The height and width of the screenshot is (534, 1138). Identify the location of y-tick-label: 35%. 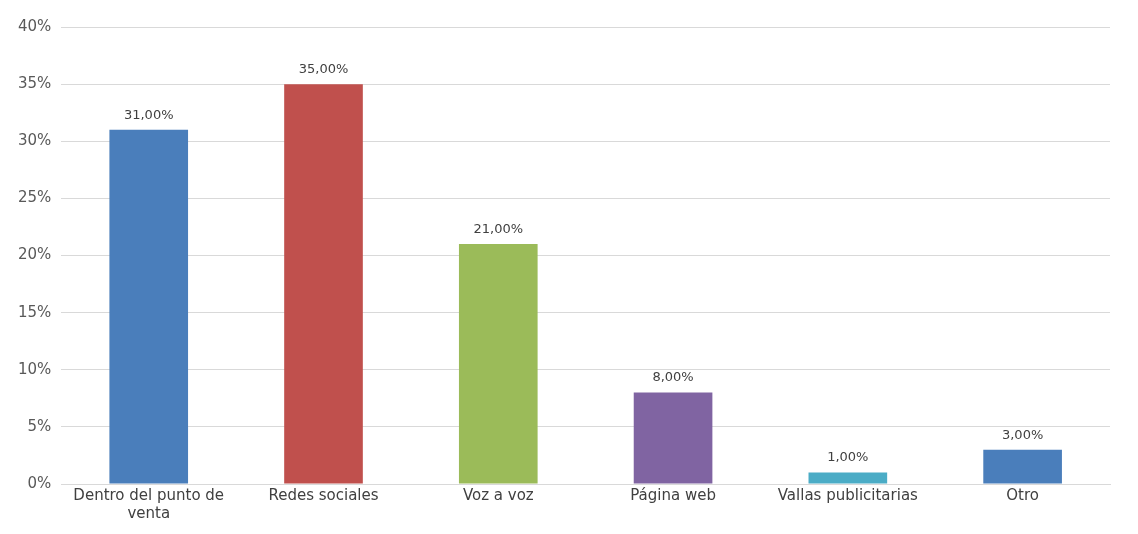
(35, 83).